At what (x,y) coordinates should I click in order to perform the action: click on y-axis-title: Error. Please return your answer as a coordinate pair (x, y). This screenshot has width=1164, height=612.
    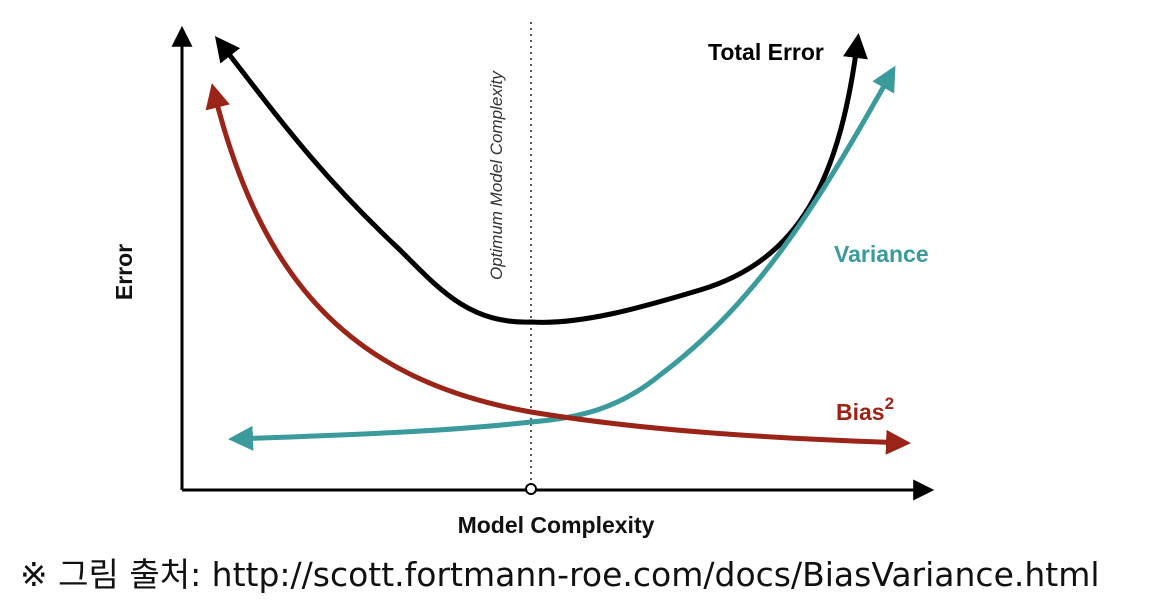
    Looking at the image, I should click on (124, 272).